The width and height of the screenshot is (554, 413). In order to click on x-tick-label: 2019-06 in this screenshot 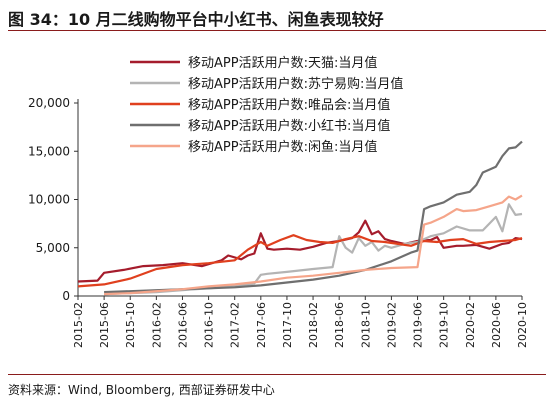, I will do `click(418, 325)`.